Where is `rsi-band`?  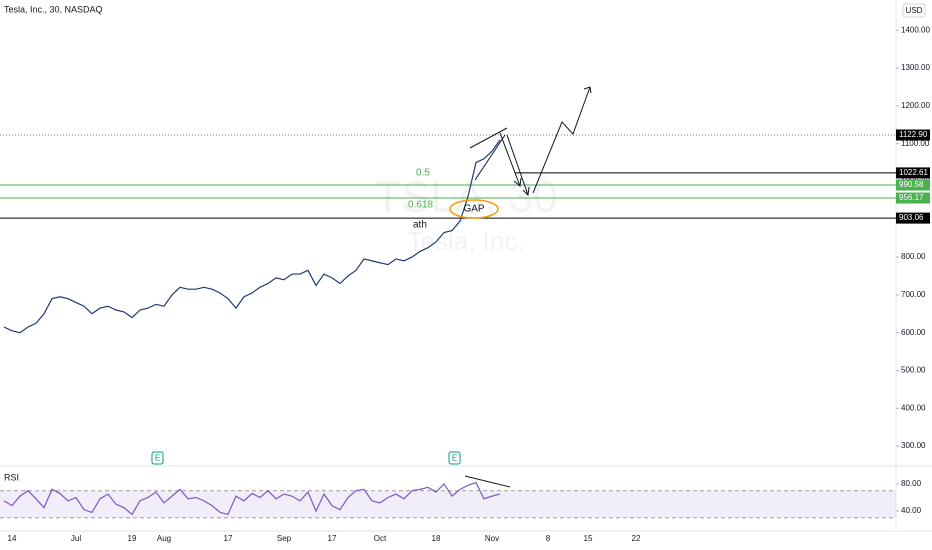
rsi-band is located at coordinates (448, 504).